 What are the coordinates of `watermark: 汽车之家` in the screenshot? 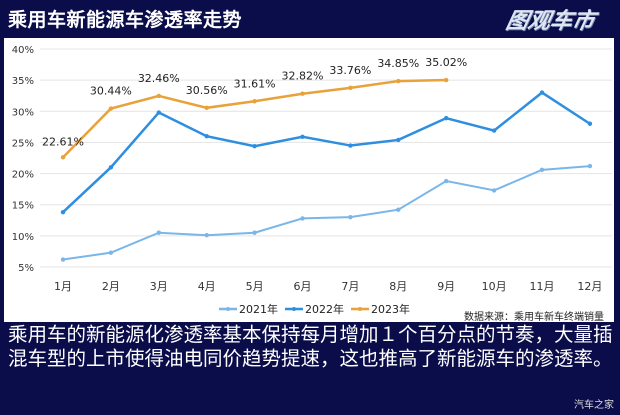 It's located at (594, 405).